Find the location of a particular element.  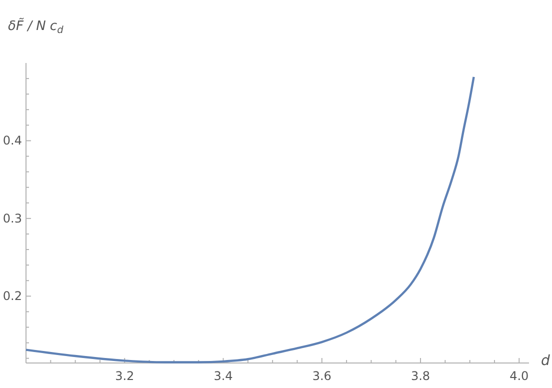

x-axis-title: d is located at coordinates (545, 361).